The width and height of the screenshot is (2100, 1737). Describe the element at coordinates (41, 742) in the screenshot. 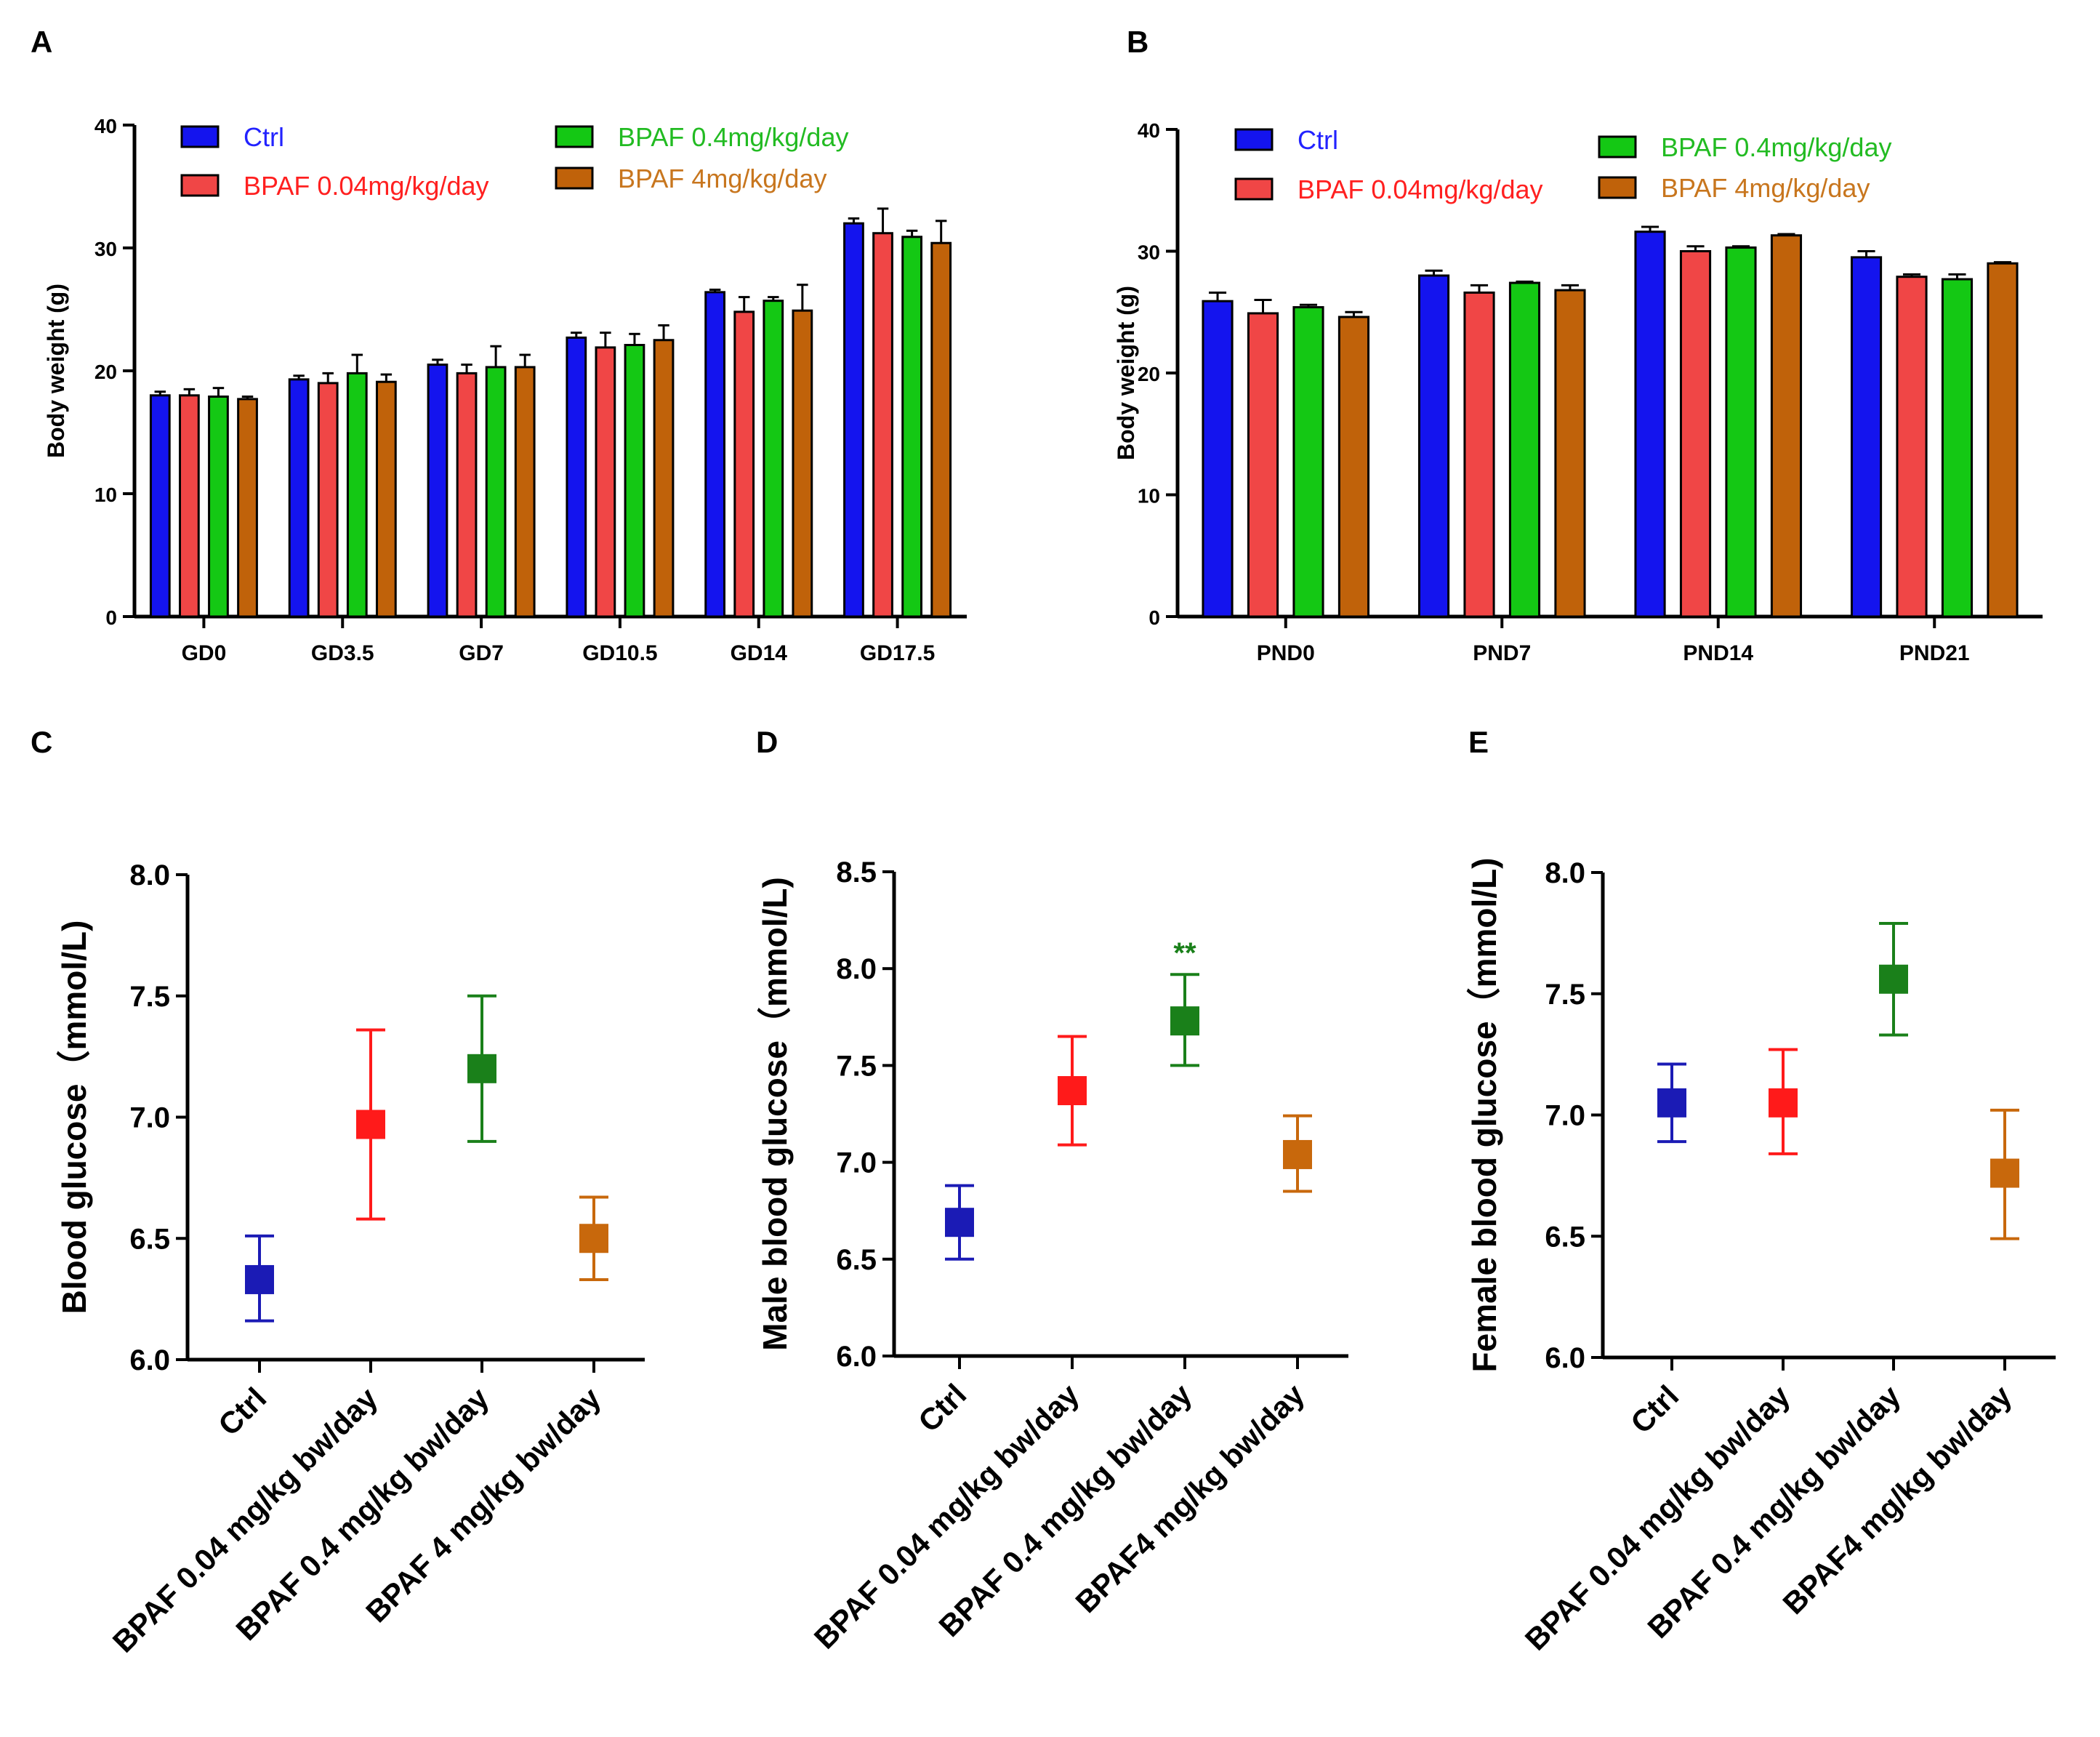

I see `panel-letter: C` at that location.